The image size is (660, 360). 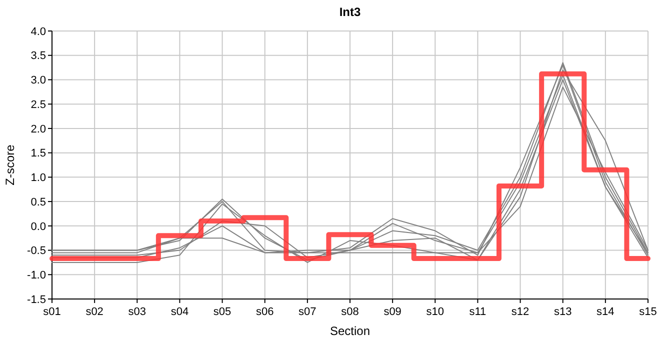 I want to click on chart-title: Int3, so click(x=350, y=12).